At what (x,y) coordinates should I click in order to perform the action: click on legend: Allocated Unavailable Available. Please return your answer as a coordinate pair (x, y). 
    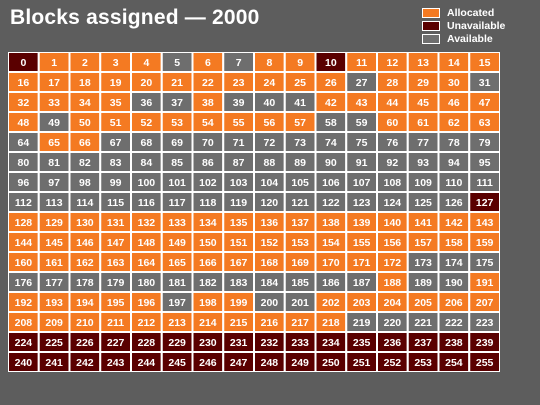
    Looking at the image, I should click on (463, 25).